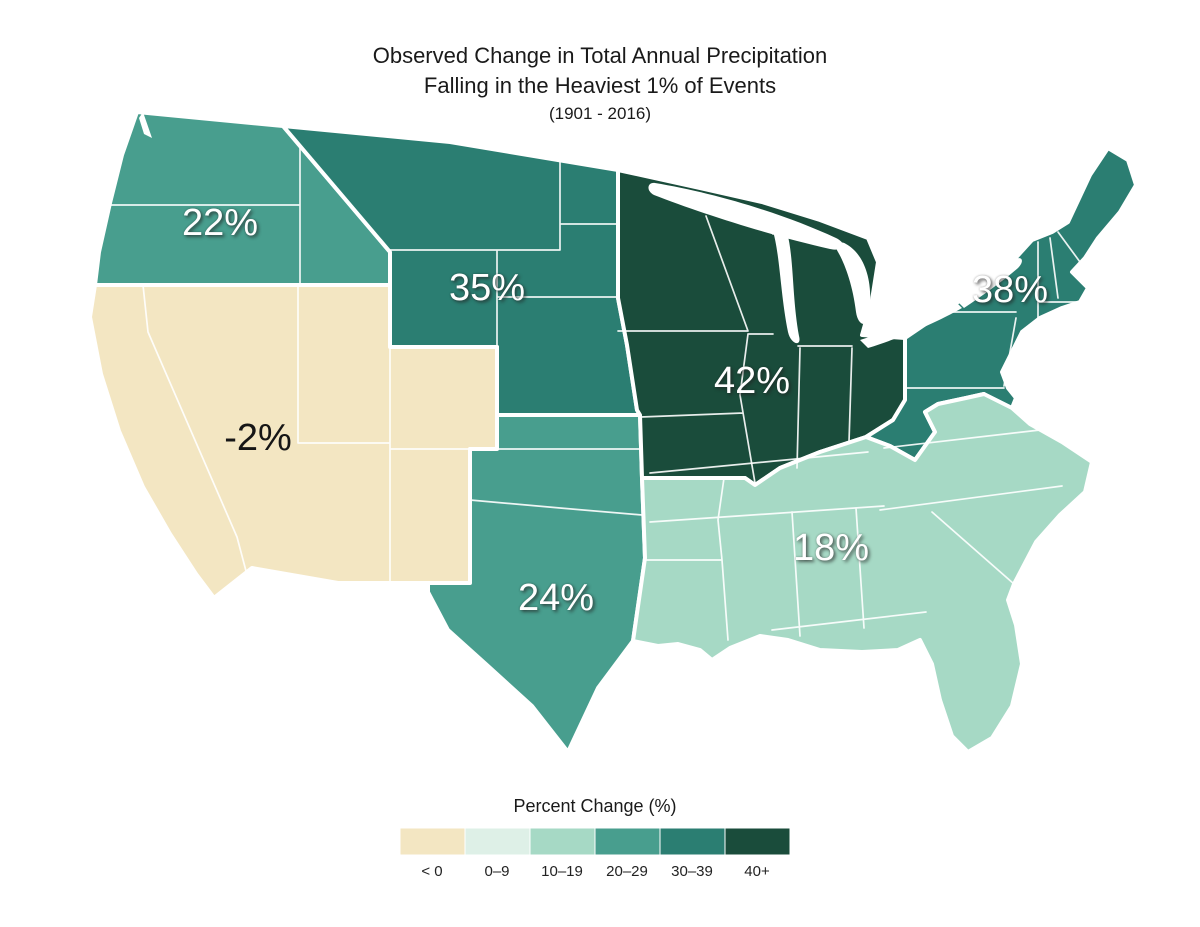 The width and height of the screenshot is (1200, 927). Describe the element at coordinates (556, 598) in the screenshot. I see `region-label-southern-great-plains: 24%` at that location.